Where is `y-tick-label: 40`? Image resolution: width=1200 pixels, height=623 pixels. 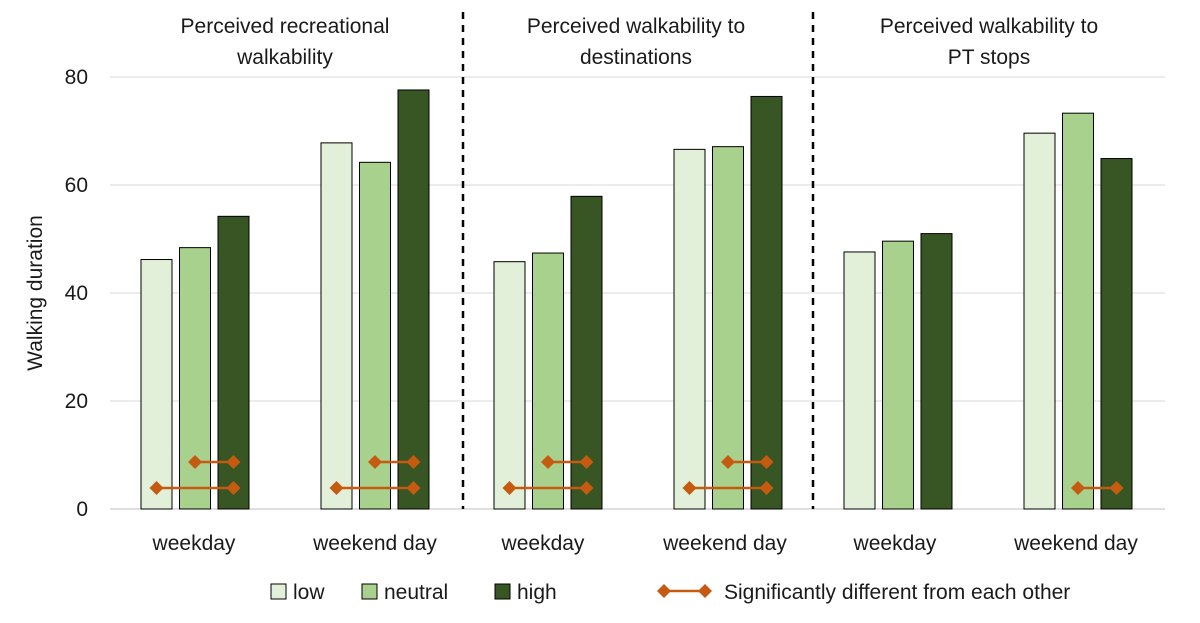
y-tick-label: 40 is located at coordinates (76, 293).